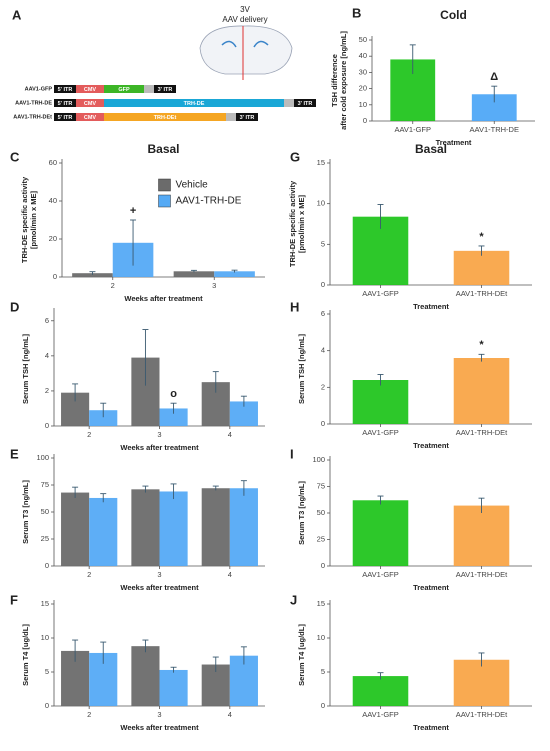 This screenshot has width=550, height=751. I want to click on y-tick-label: 25, so click(321, 538).